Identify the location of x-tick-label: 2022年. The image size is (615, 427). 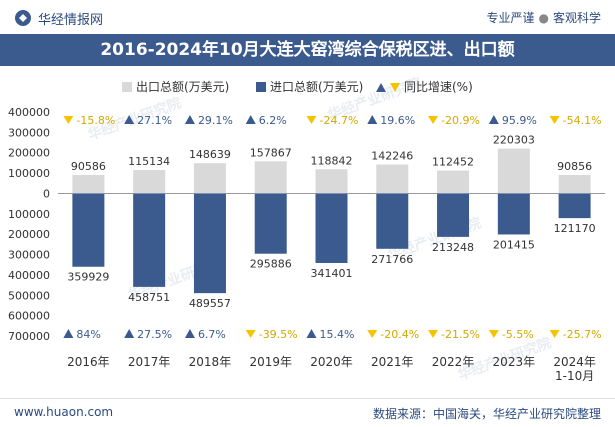
(453, 362).